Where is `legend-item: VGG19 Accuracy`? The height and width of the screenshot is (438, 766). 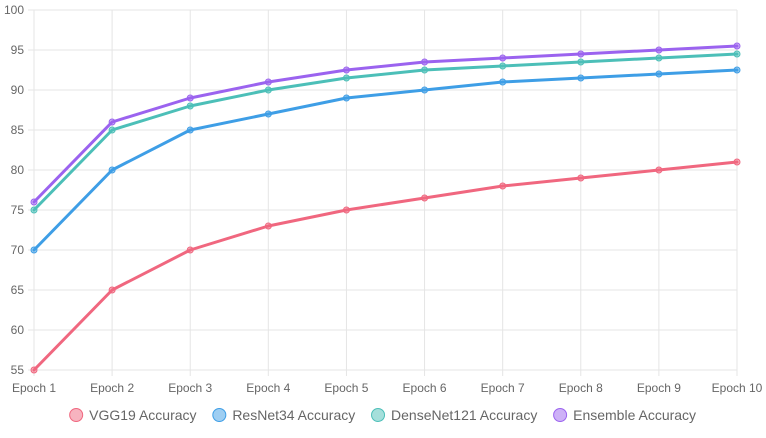 legend-item: VGG19 Accuracy is located at coordinates (133, 415).